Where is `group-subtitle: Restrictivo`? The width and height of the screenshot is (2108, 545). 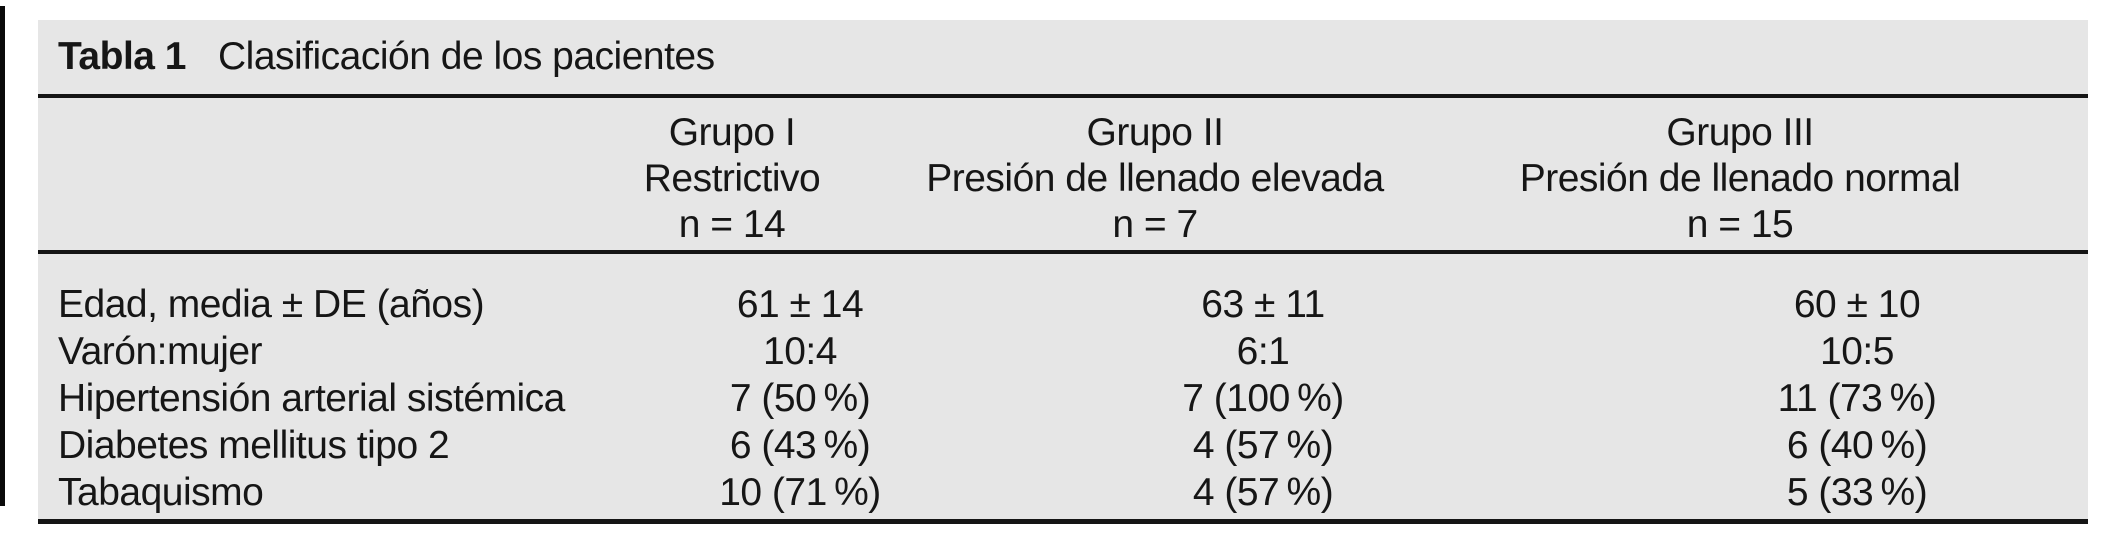 group-subtitle: Restrictivo is located at coordinates (732, 178).